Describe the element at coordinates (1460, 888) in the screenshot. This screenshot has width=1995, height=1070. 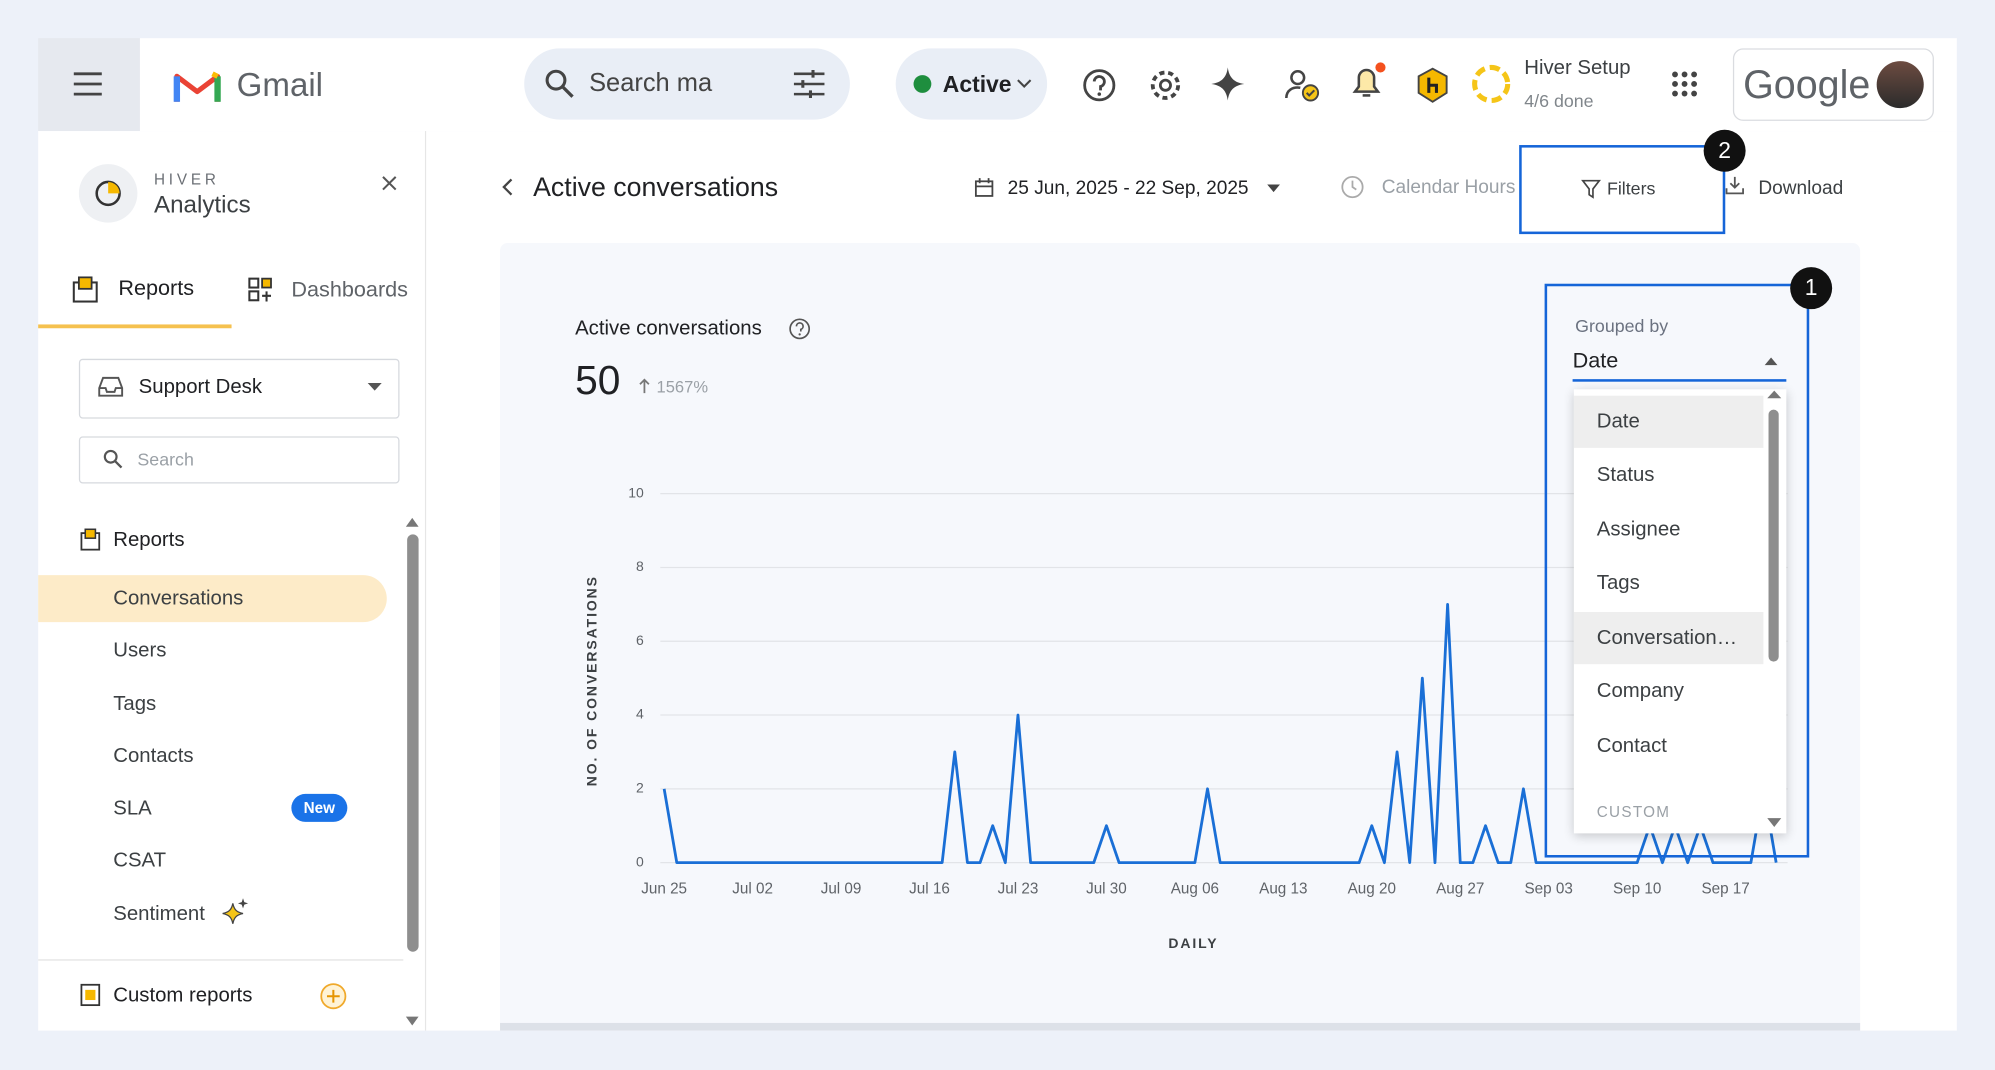
I see `x-tick-label: Aug 27` at that location.